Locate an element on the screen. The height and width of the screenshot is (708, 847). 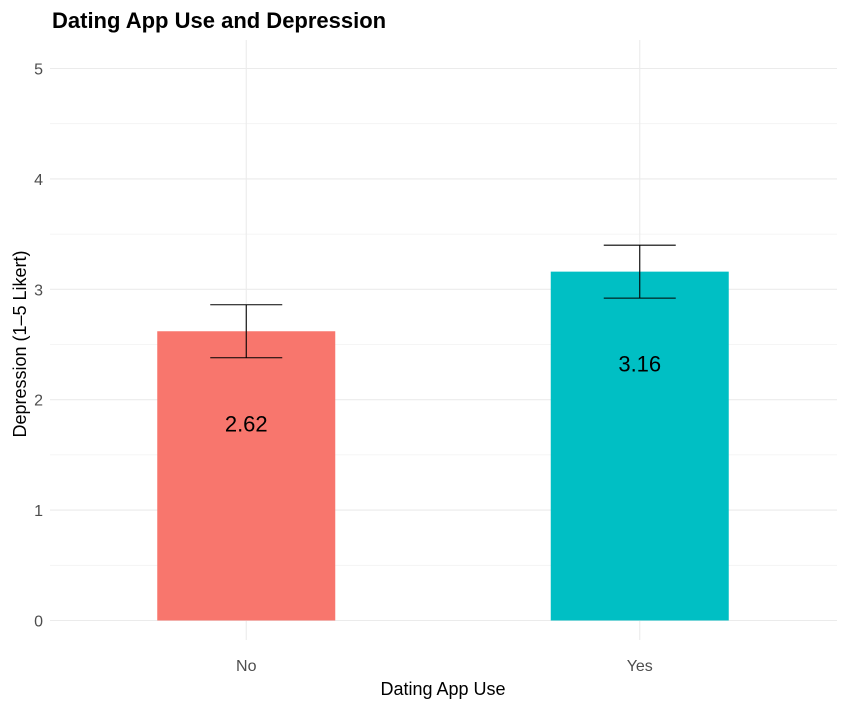
x-axis-ticks: No Yes is located at coordinates (444, 666).